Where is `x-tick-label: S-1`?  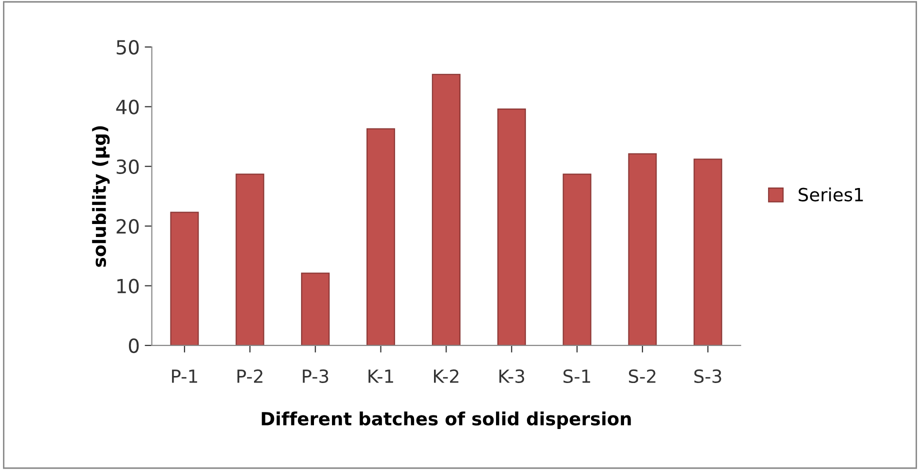
x-tick-label: S-1 is located at coordinates (577, 376).